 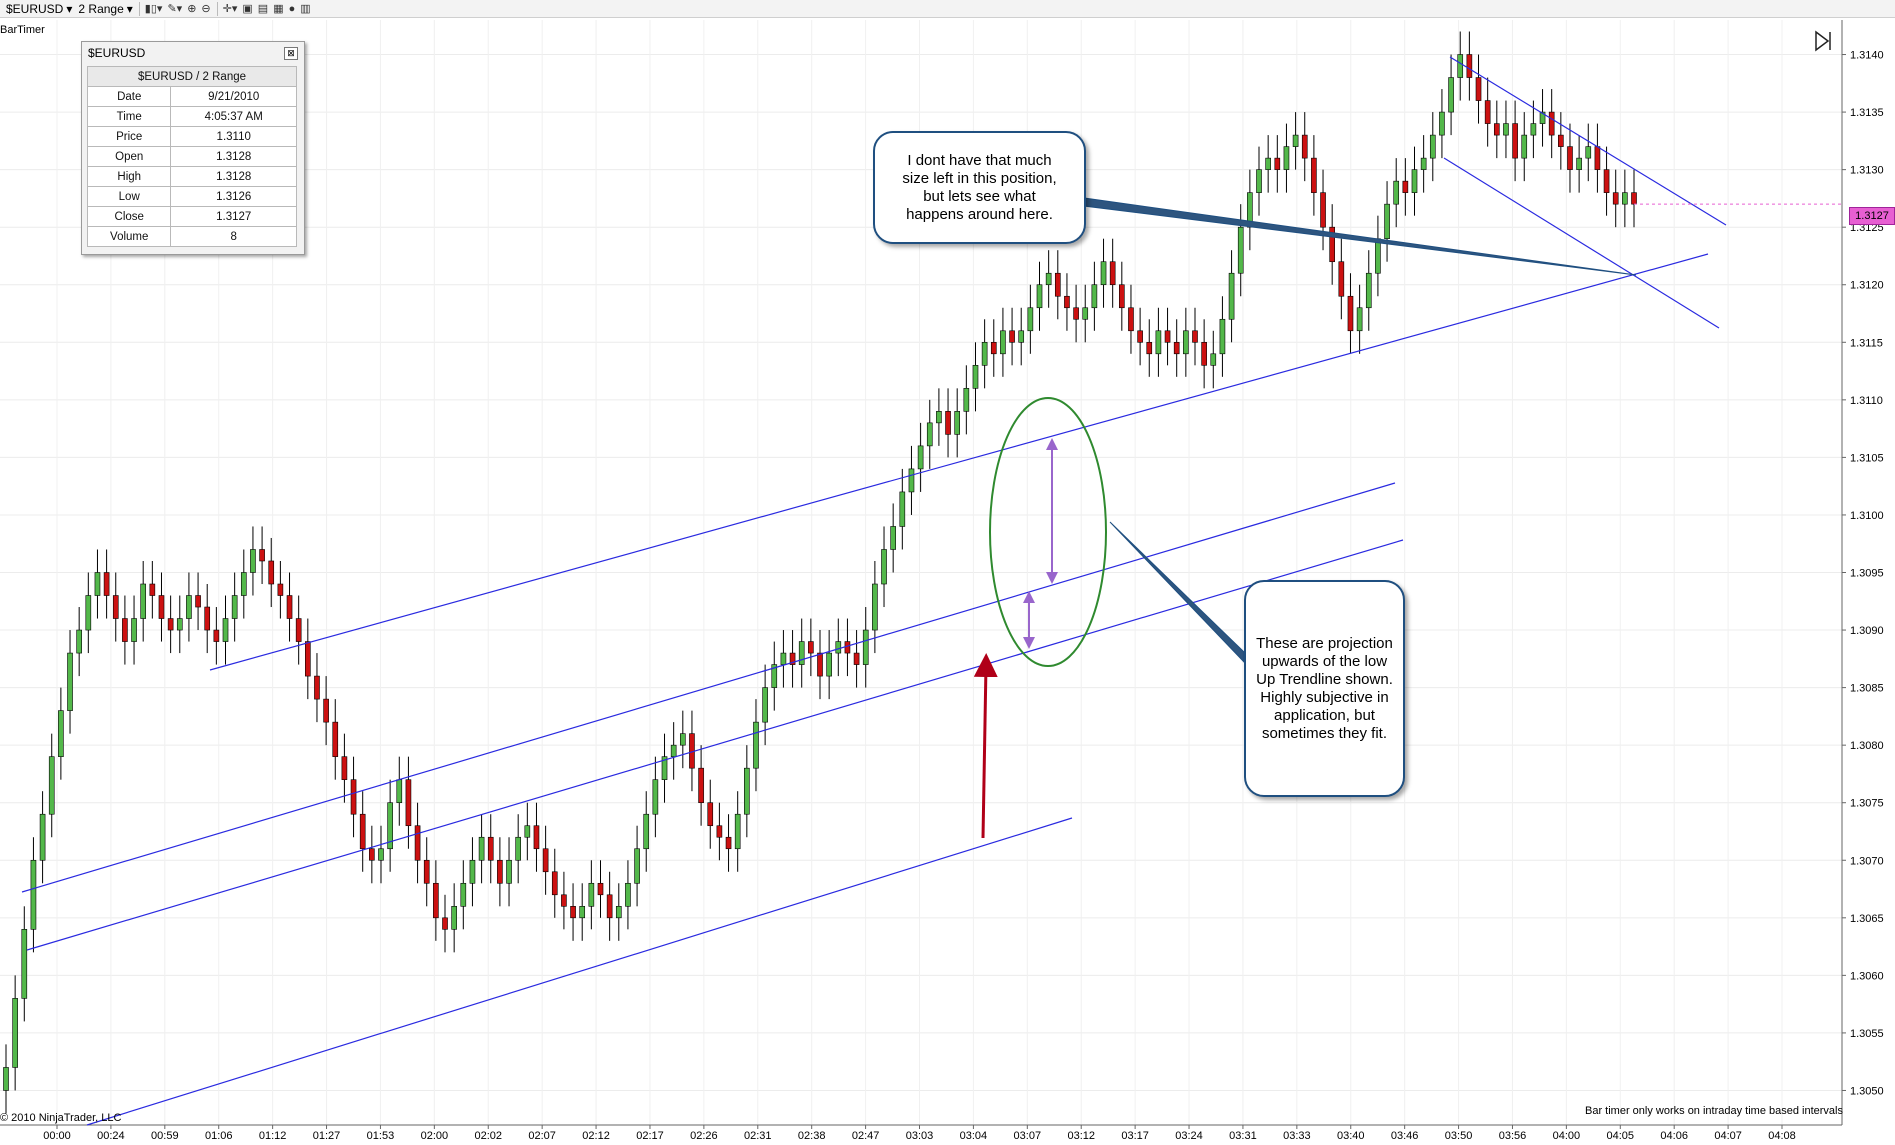 I want to click on x-tick-label: 01:27, so click(x=327, y=1136).